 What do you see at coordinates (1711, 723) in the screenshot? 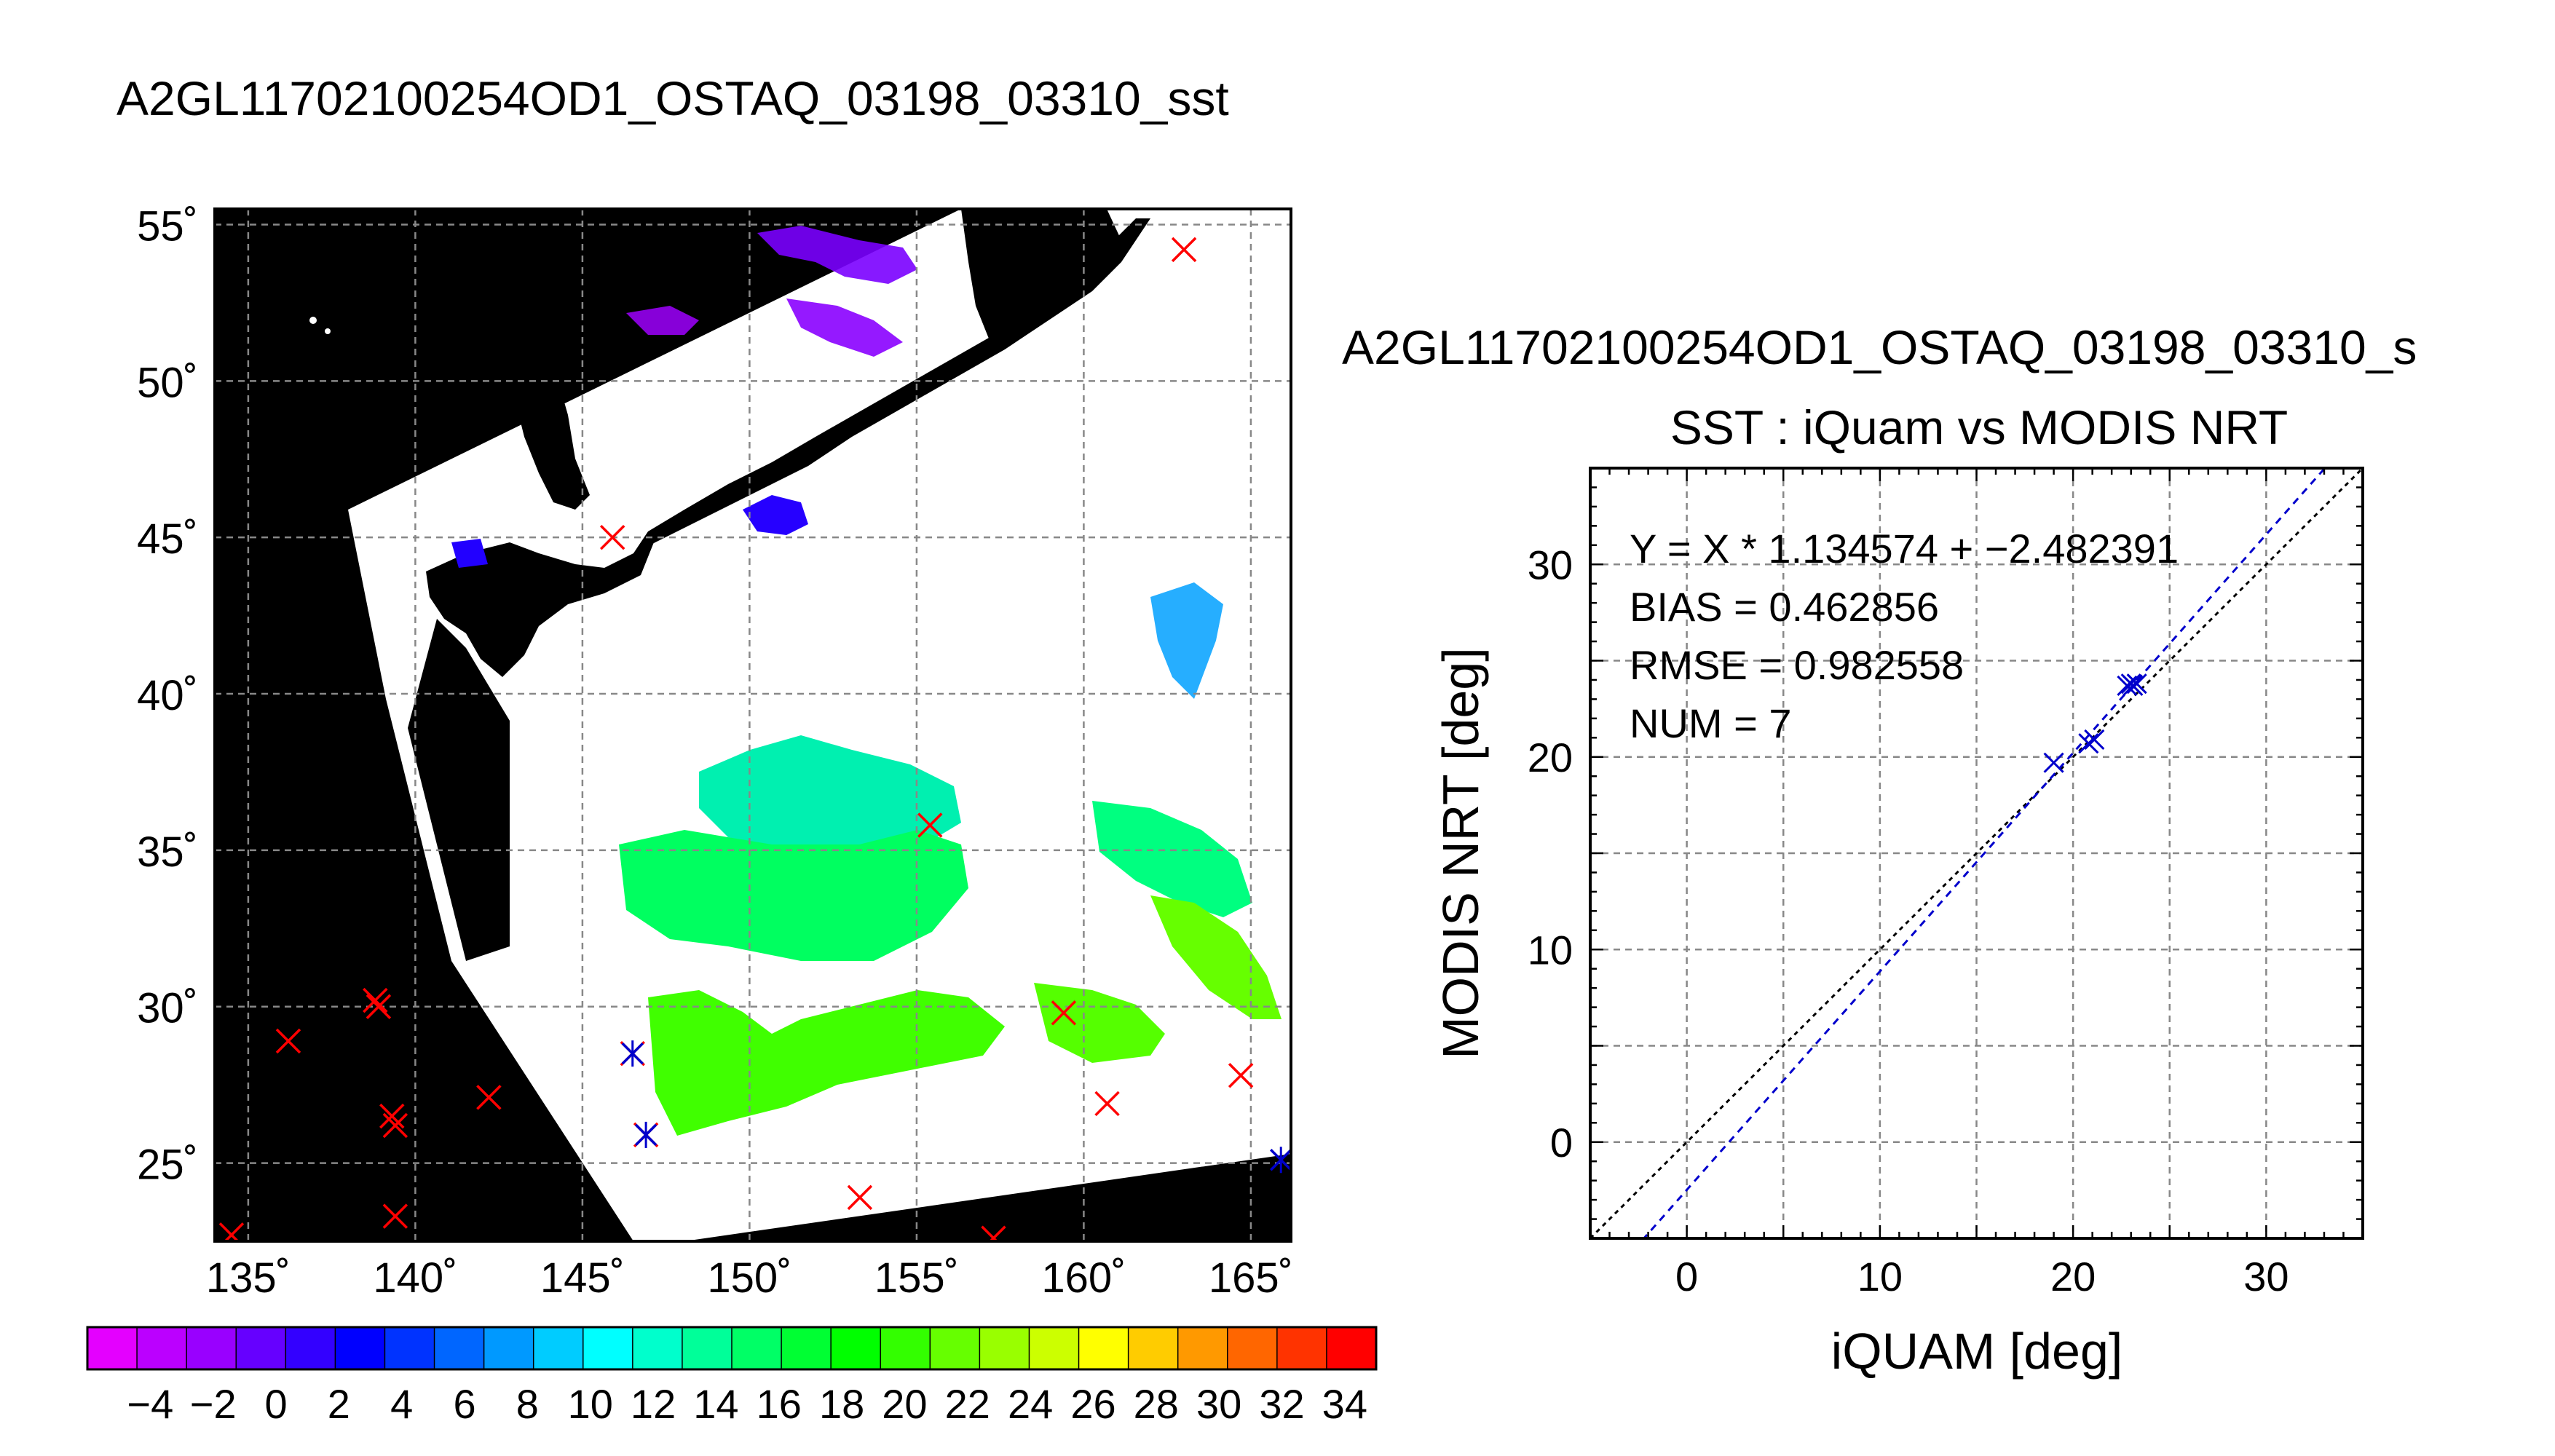
I see `num-stat: NUM = 7` at bounding box center [1711, 723].